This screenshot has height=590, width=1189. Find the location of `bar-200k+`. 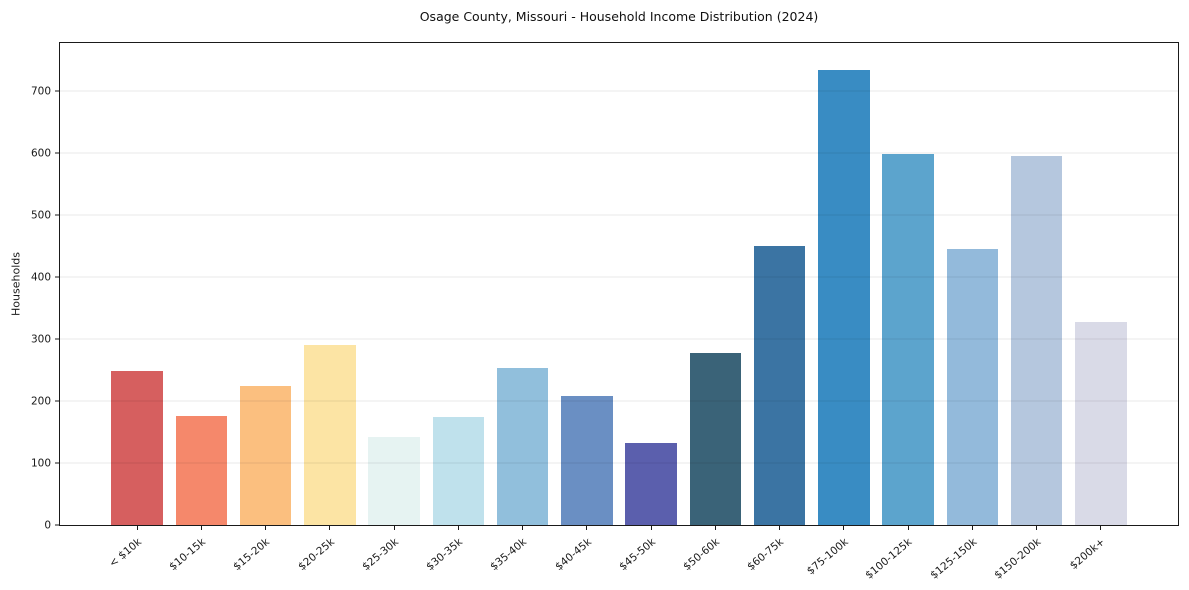

bar-200k+ is located at coordinates (1101, 423).